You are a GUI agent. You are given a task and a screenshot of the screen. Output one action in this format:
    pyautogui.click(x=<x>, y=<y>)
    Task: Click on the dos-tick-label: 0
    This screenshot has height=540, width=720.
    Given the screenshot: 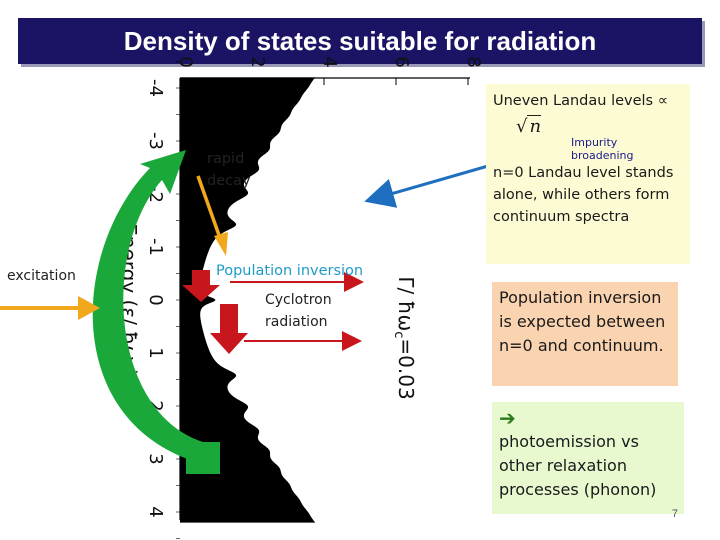 What is the action you would take?
    pyautogui.click(x=185, y=61)
    